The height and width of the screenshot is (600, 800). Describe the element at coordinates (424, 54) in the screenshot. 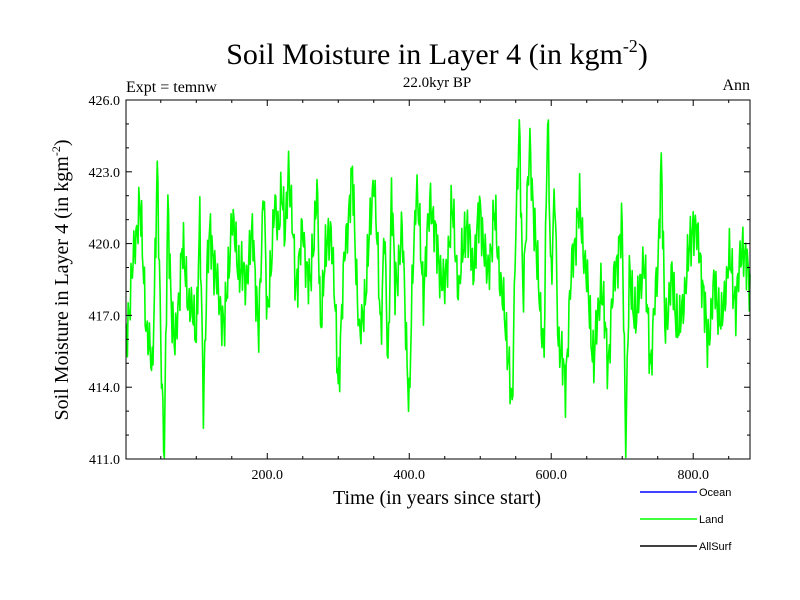

I see `chart-title-main: Soil Moisture in Layer 4 (in kgm` at that location.